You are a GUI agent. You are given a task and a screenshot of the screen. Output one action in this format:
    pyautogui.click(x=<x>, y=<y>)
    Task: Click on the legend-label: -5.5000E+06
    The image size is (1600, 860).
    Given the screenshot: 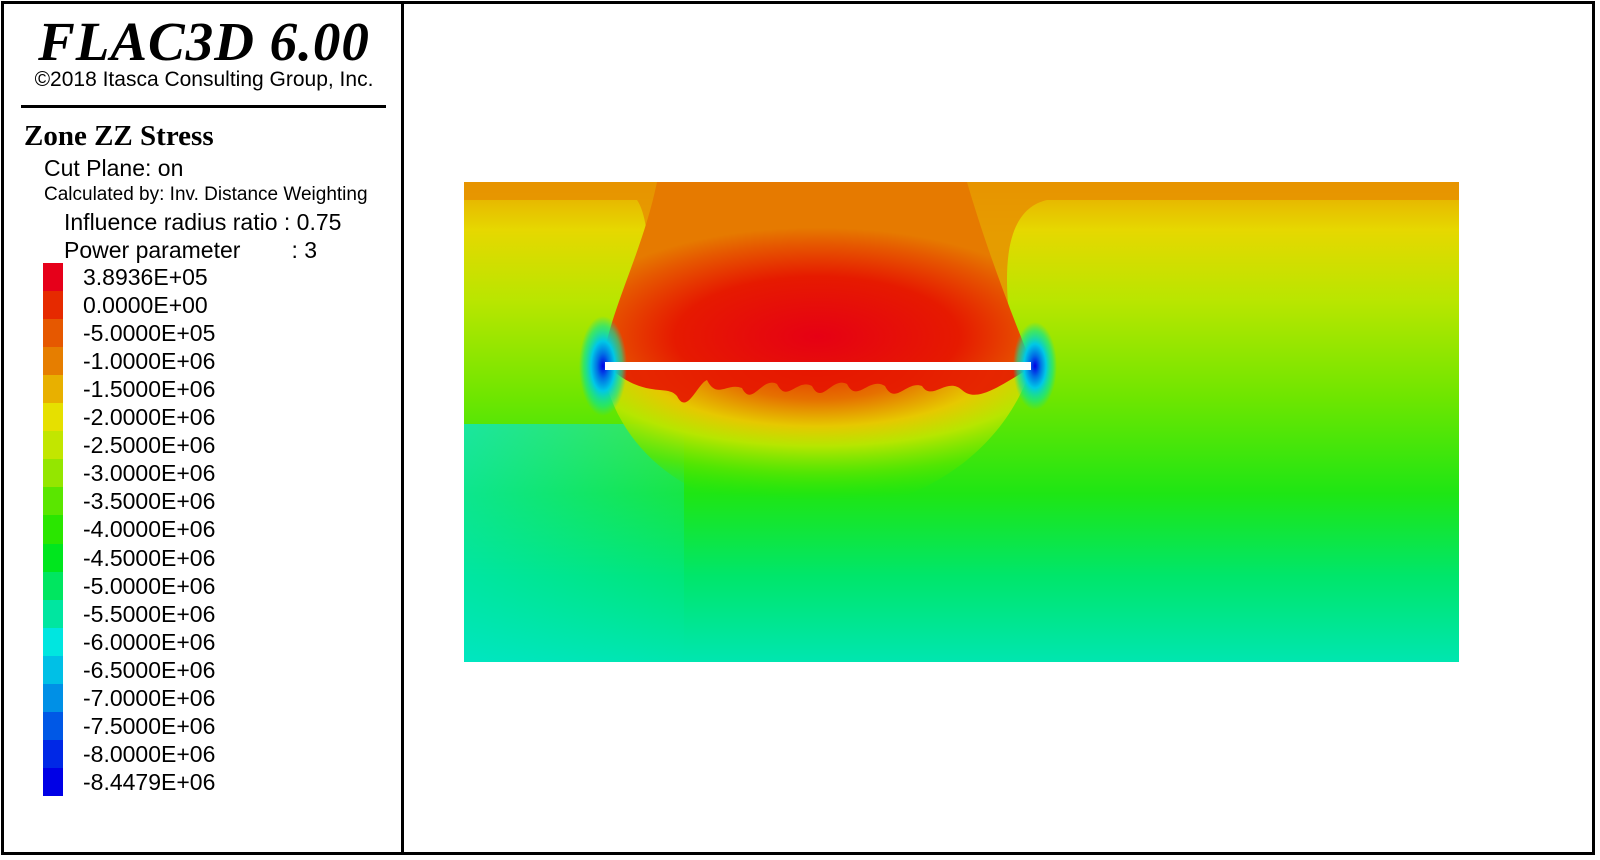 What is the action you would take?
    pyautogui.click(x=149, y=613)
    